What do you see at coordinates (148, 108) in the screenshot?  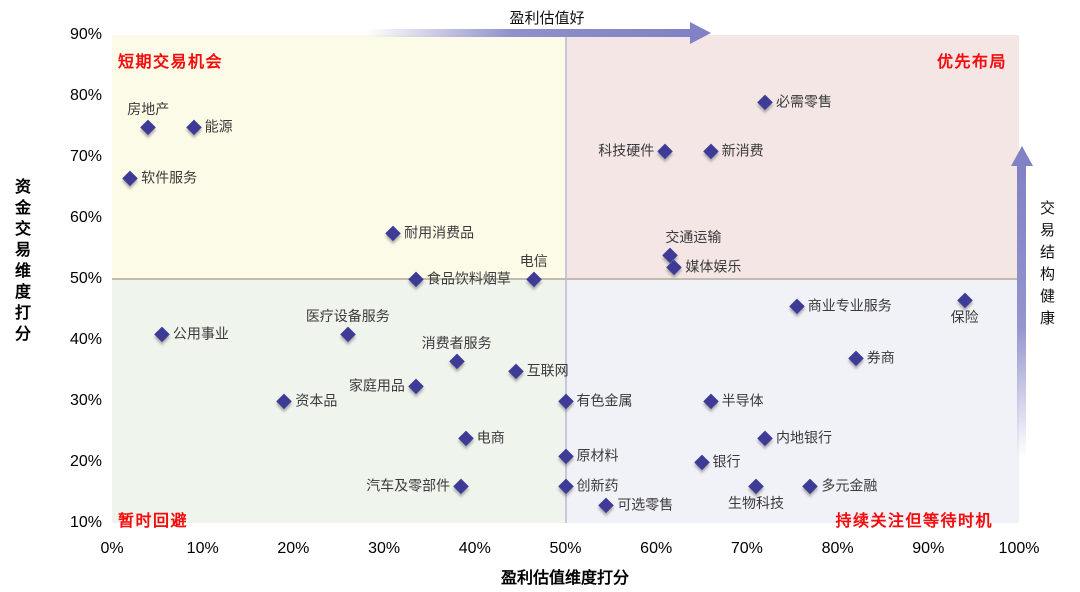 I see `data-point-label: 房地产` at bounding box center [148, 108].